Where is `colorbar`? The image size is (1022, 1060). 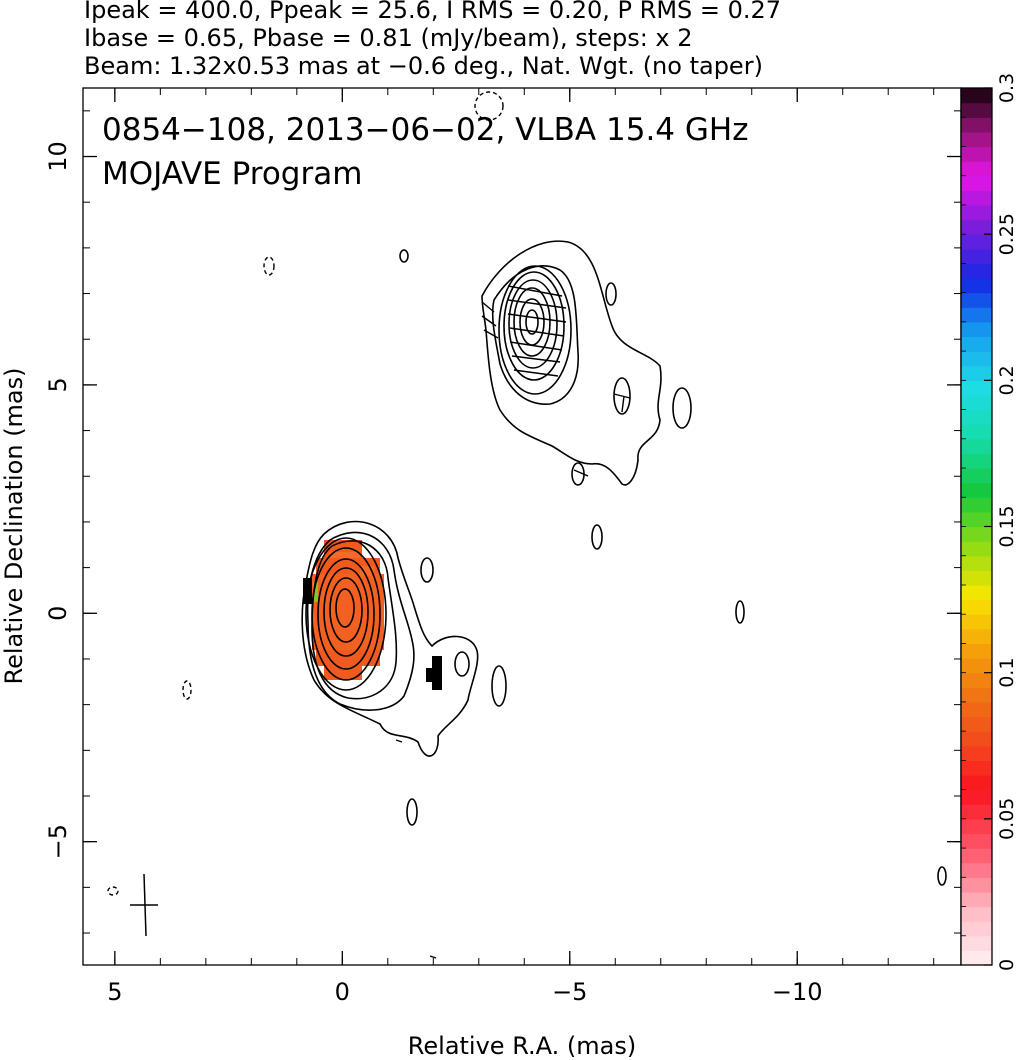
colorbar is located at coordinates (976, 527).